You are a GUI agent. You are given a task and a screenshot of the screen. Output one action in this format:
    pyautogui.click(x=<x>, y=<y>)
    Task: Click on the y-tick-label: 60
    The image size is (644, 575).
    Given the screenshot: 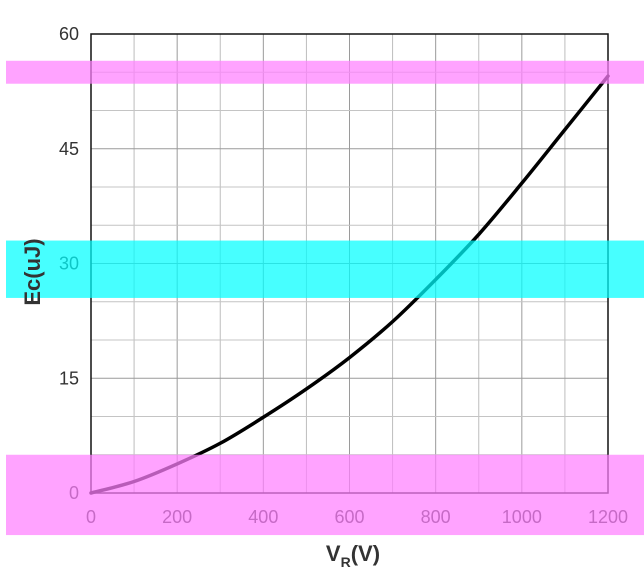 What is the action you would take?
    pyautogui.click(x=69, y=34)
    